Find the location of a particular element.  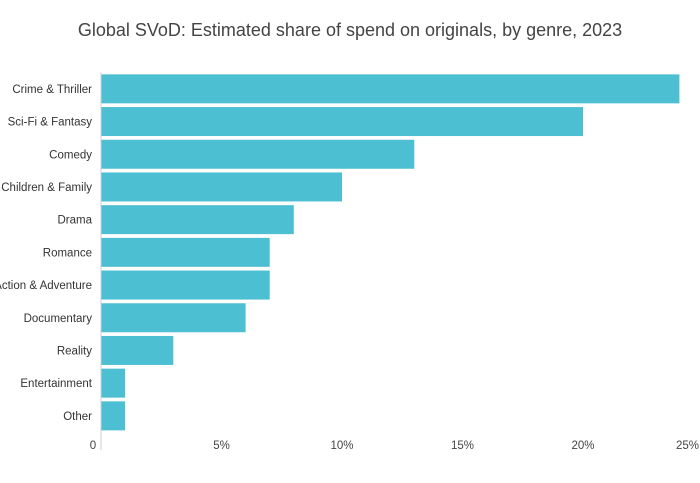

category-label: Reality is located at coordinates (74, 351).